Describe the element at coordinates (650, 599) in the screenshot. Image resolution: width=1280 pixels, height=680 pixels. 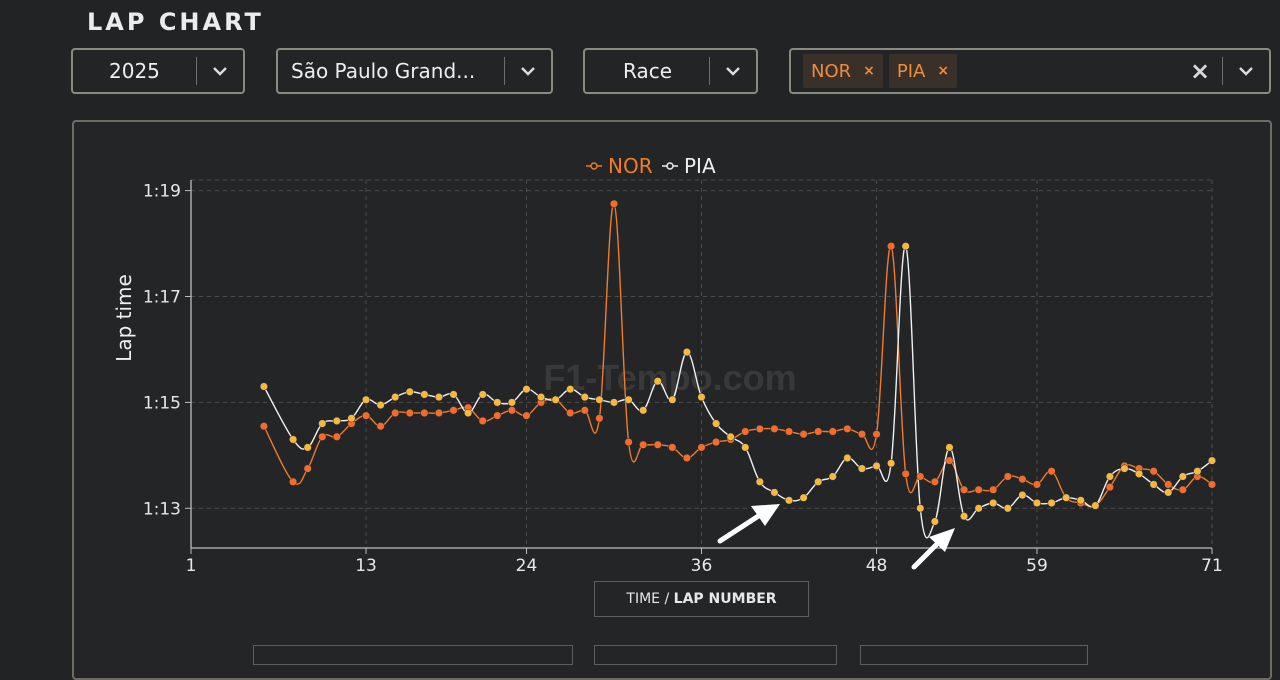
I see `axis-mode-prefix: TIME /` at that location.